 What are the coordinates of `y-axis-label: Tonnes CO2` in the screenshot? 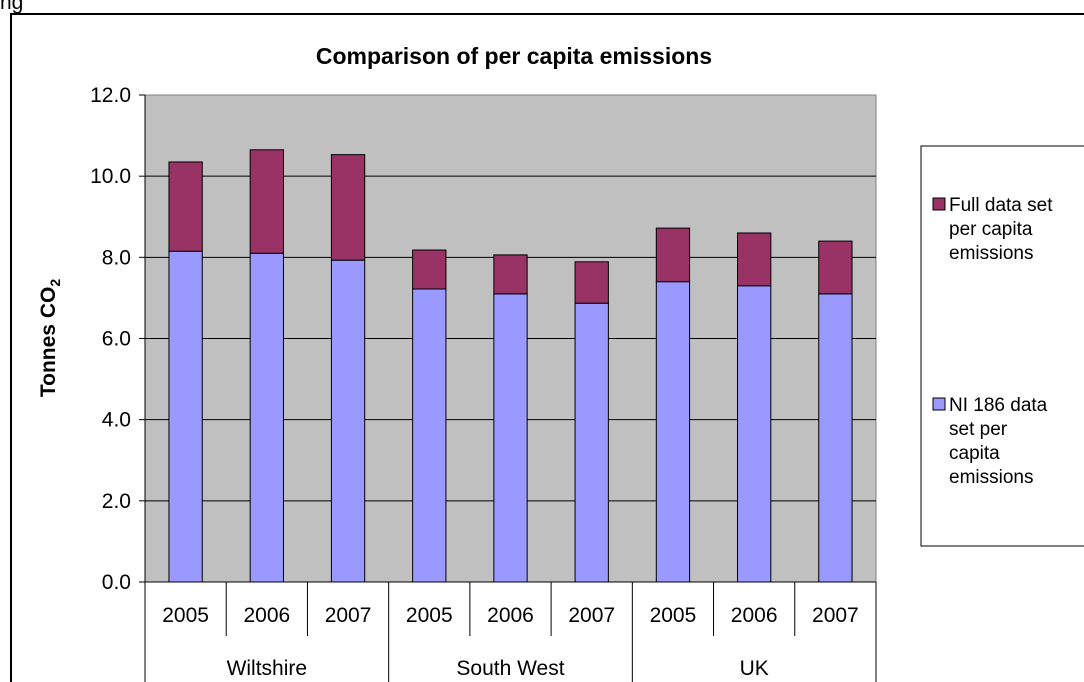 It's located at (50, 338).